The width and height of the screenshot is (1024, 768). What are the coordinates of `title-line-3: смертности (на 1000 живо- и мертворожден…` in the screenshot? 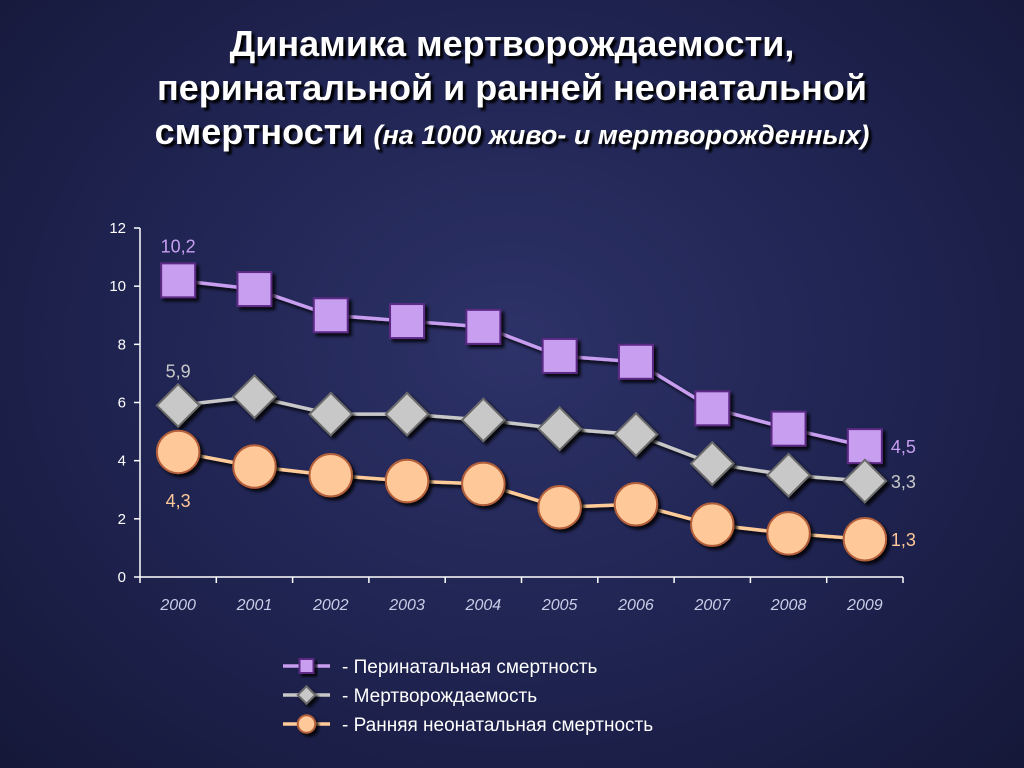 It's located at (512, 133).